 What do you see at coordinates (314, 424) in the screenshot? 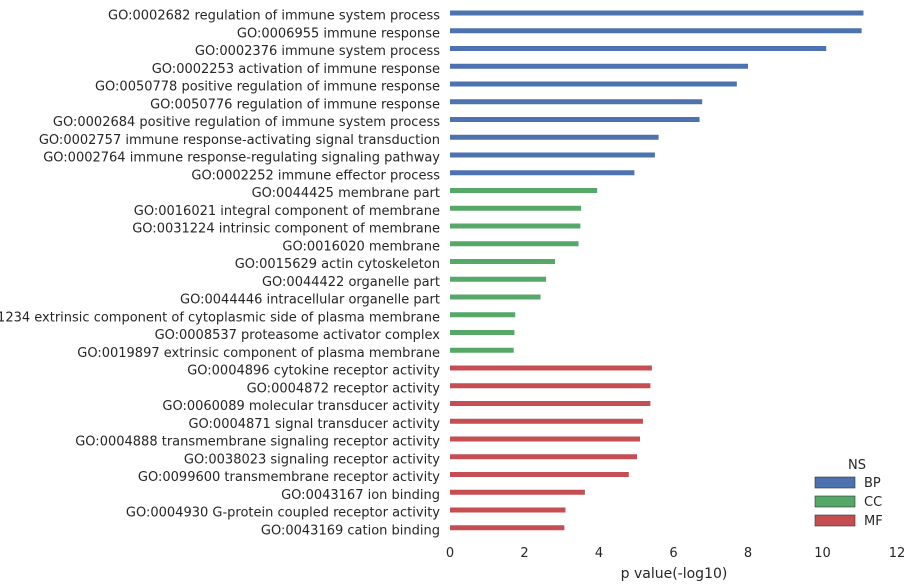
I see `category-label-24: GO:0004871 signal transducer activity` at bounding box center [314, 424].